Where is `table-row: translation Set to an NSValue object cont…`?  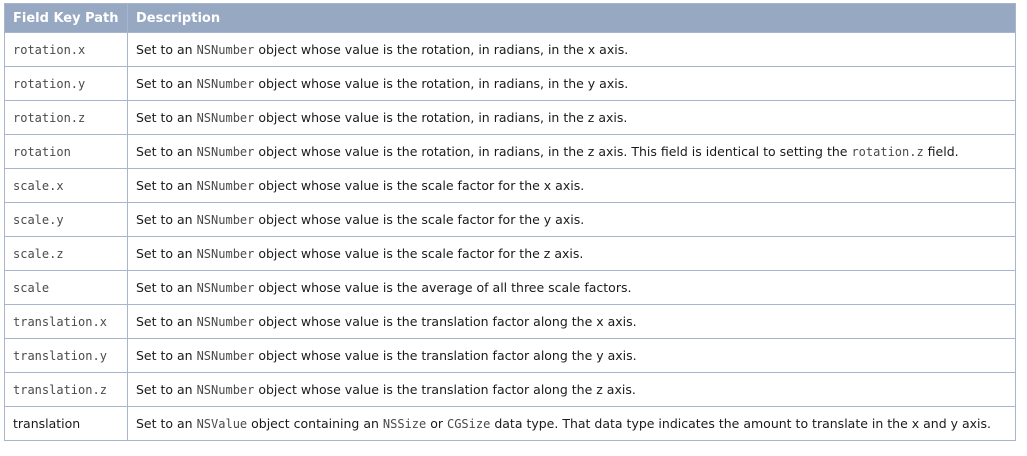 table-row: translation Set to an NSValue object cont… is located at coordinates (510, 423).